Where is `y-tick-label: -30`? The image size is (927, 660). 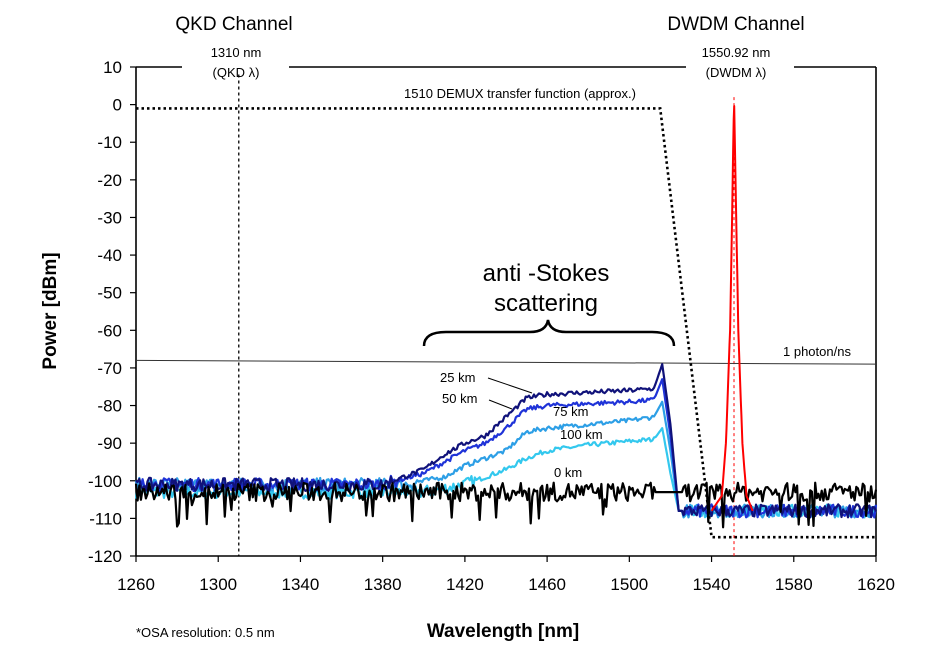 y-tick-label: -30 is located at coordinates (109, 217).